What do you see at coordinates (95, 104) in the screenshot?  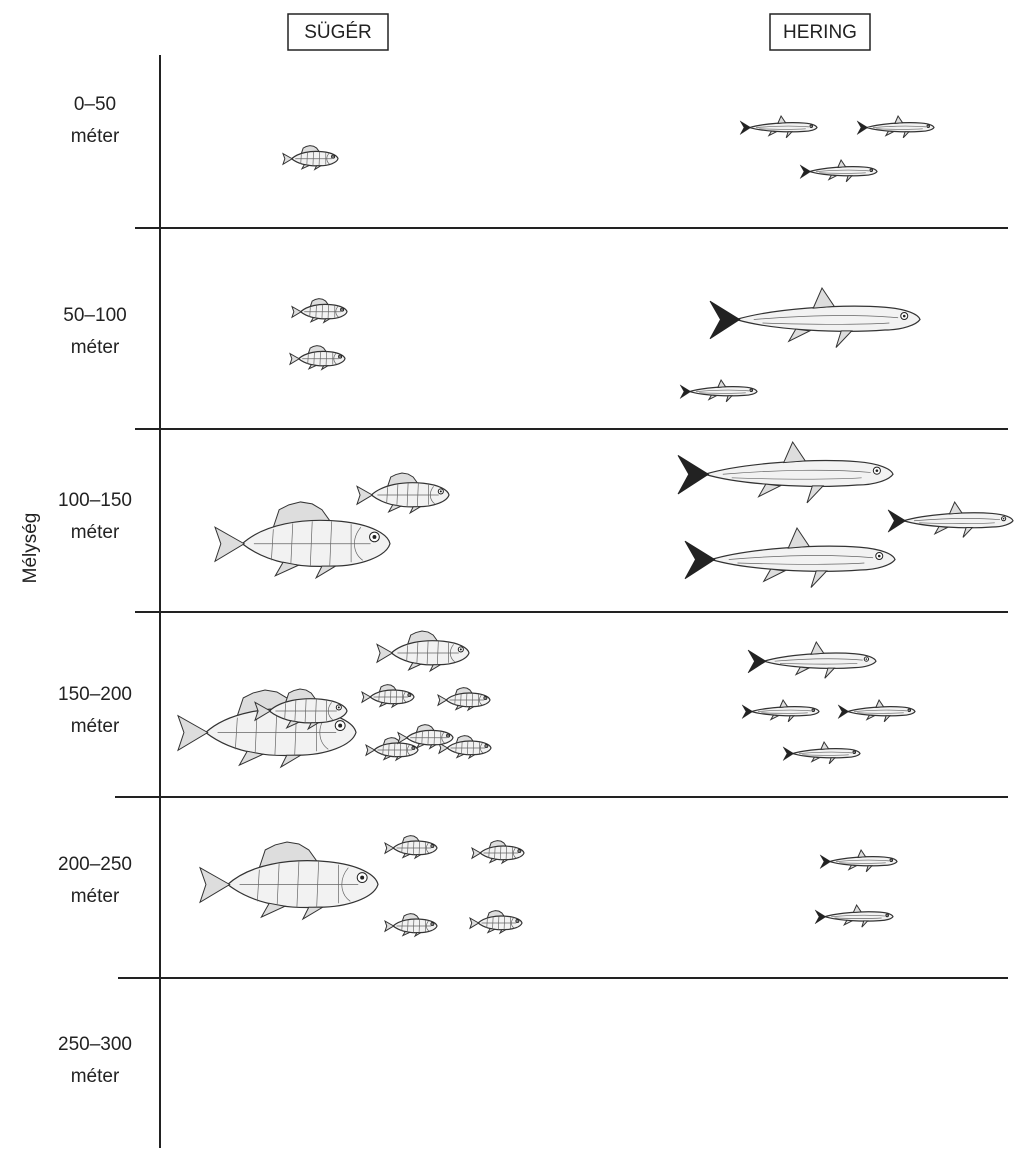 I see `depth-range: 0–50` at bounding box center [95, 104].